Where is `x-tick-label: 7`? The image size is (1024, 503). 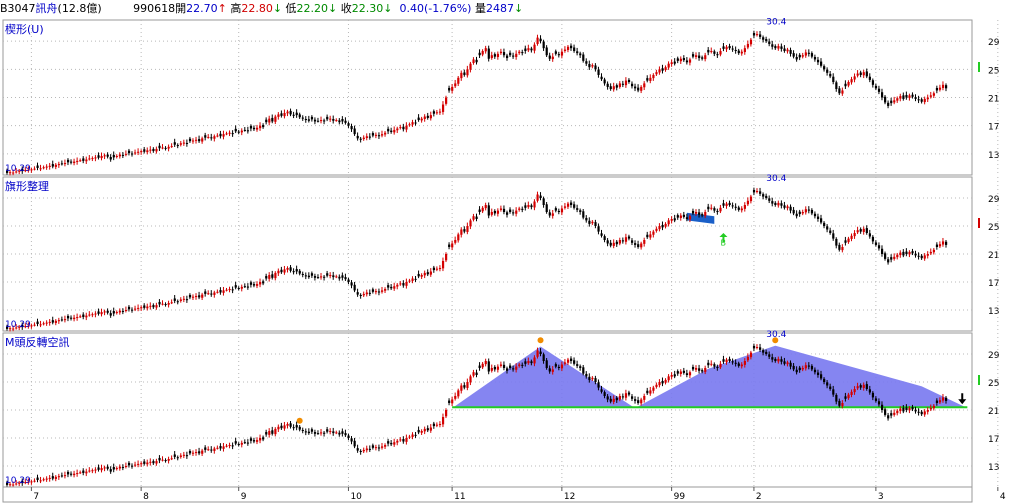
x-tick-label: 7 is located at coordinates (36, 497).